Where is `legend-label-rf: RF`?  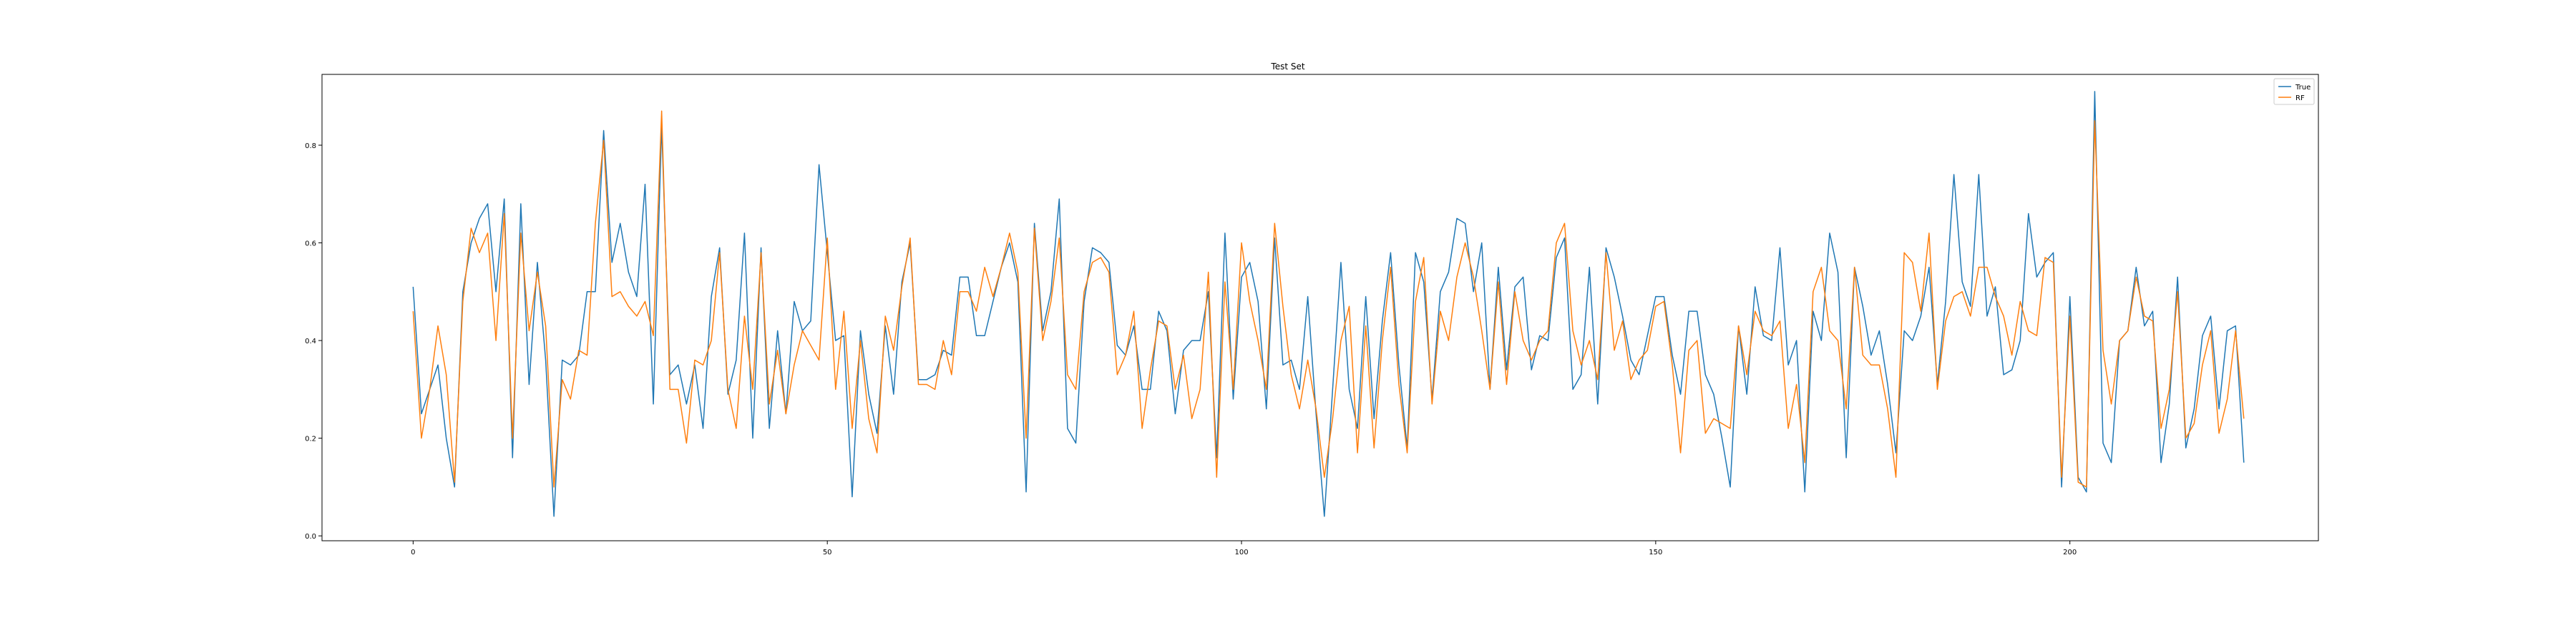
legend-label-rf: RF is located at coordinates (2300, 98).